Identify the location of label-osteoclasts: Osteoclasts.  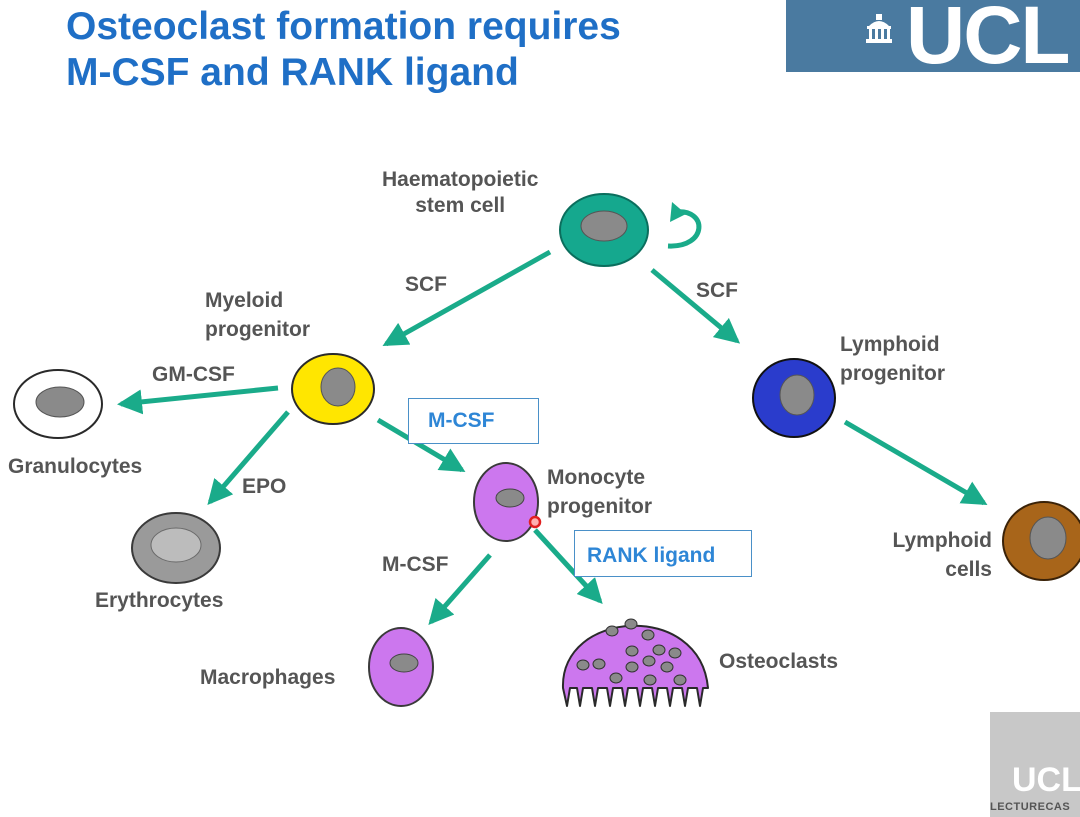
(779, 661).